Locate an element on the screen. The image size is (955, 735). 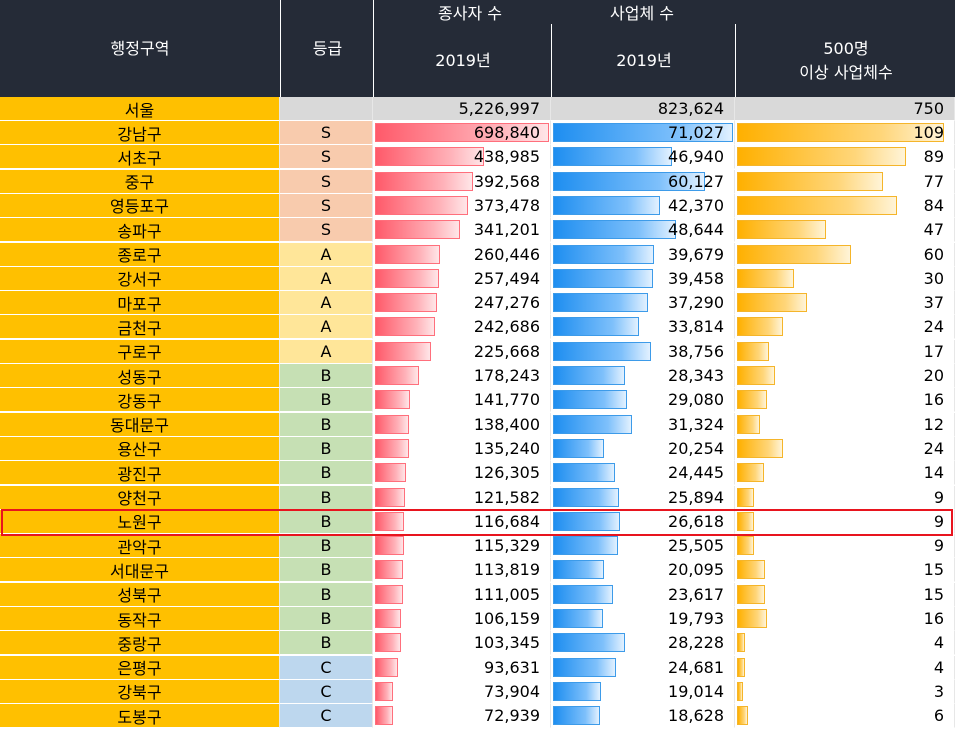
header-employees-year: 2019년 is located at coordinates (462, 60).